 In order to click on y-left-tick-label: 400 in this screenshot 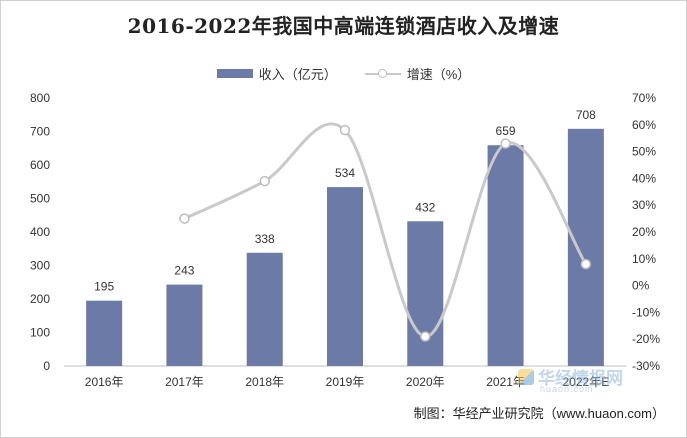, I will do `click(40, 232)`.